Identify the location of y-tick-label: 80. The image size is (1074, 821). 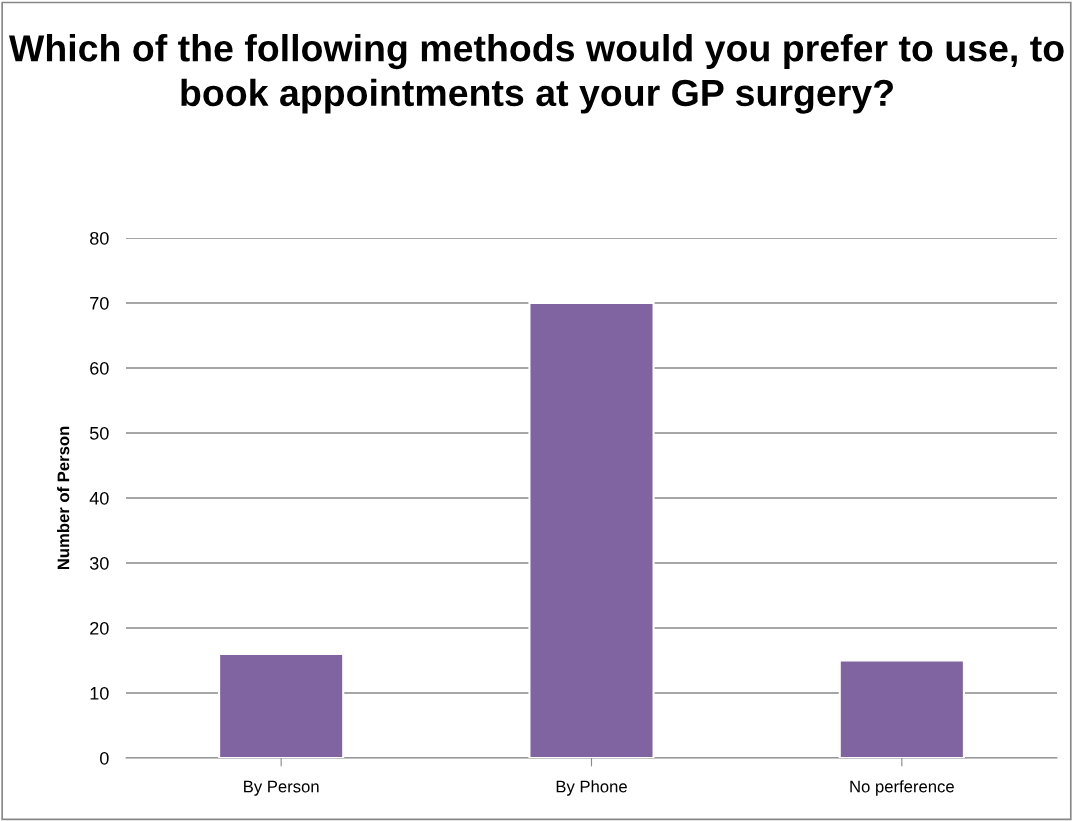
(99, 238).